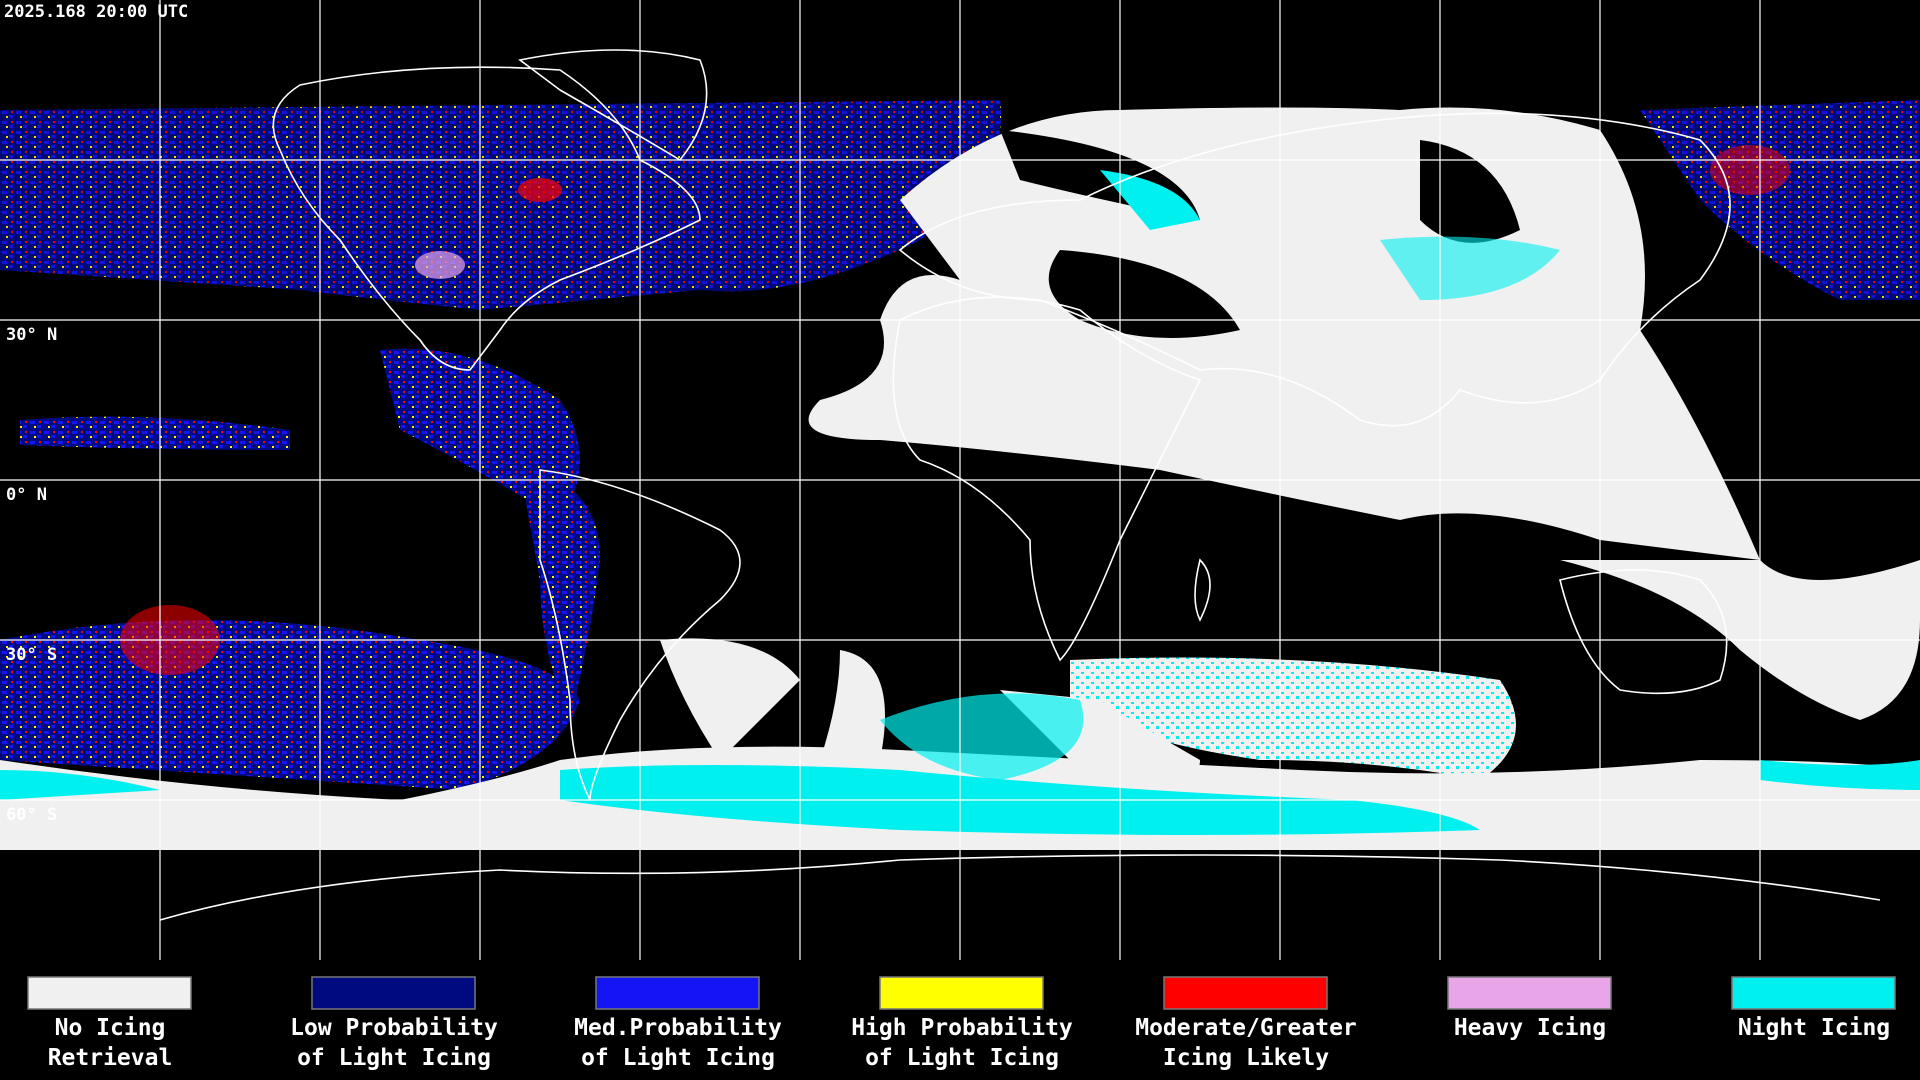  I want to click on legend-item: Low Probability of Light Icing, so click(394, 1023).